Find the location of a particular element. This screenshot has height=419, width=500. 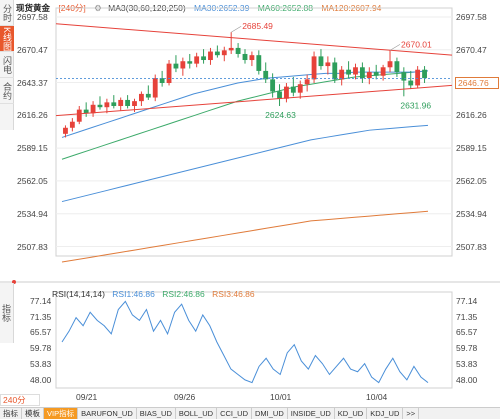

bottom-tab: 模板 is located at coordinates (33, 413).